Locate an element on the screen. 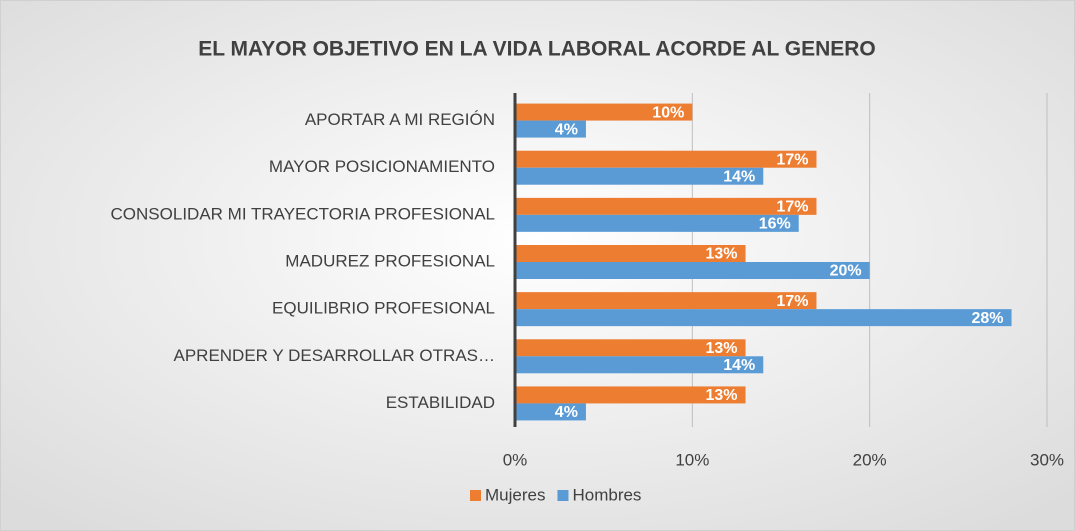  legend-label: Mujeres is located at coordinates (515, 494).